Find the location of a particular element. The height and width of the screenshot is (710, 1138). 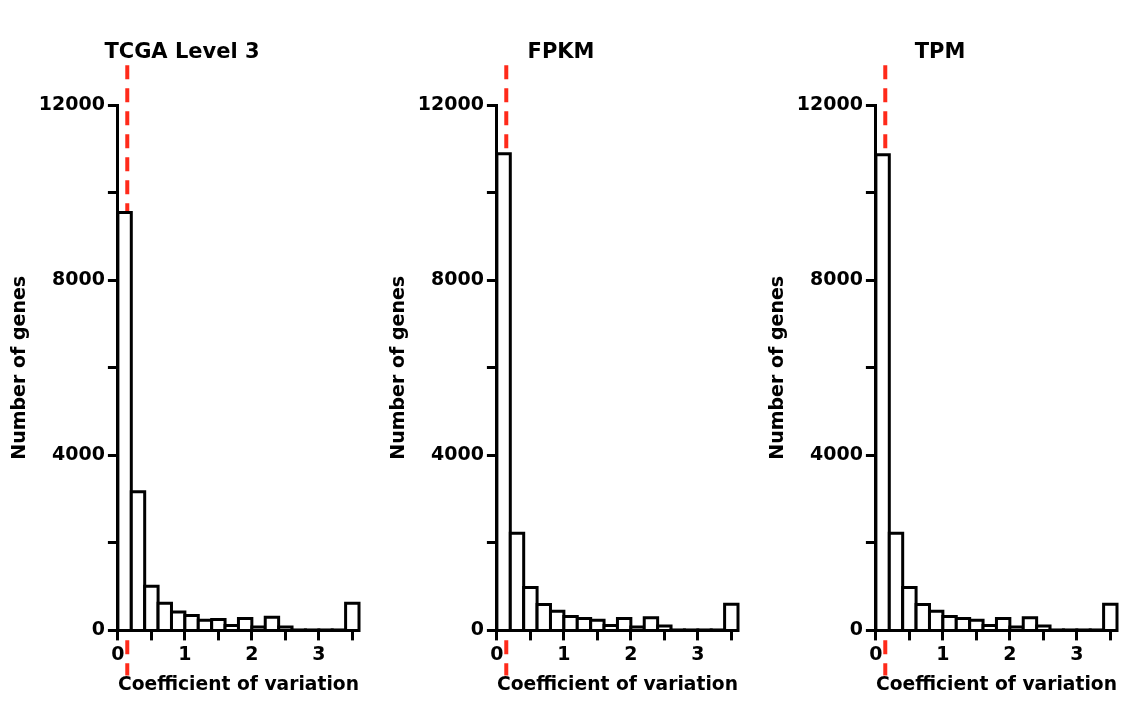

chart-title: FPKM is located at coordinates (561, 51).